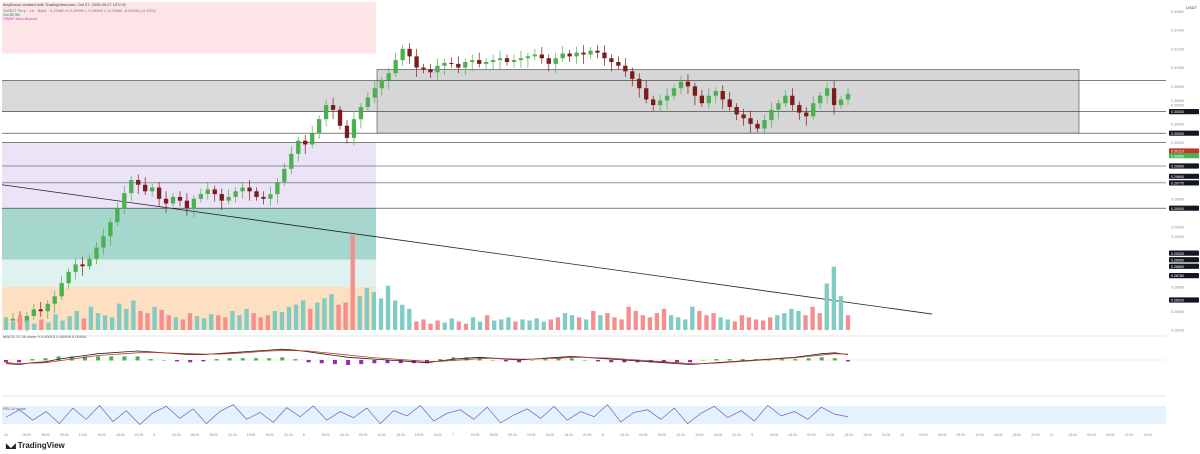  I want to click on vwap-legend: VWAP Auto Anchor, so click(20, 18).